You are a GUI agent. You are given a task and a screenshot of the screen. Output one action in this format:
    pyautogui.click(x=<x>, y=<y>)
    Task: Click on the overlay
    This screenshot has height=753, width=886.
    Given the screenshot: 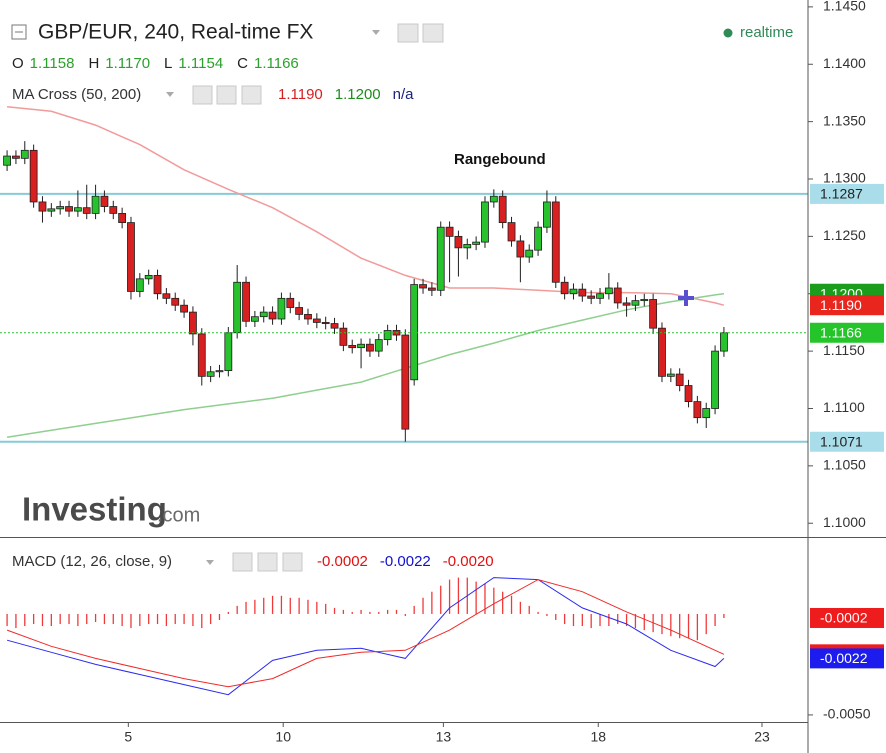 What is the action you would take?
    pyautogui.click(x=686, y=298)
    